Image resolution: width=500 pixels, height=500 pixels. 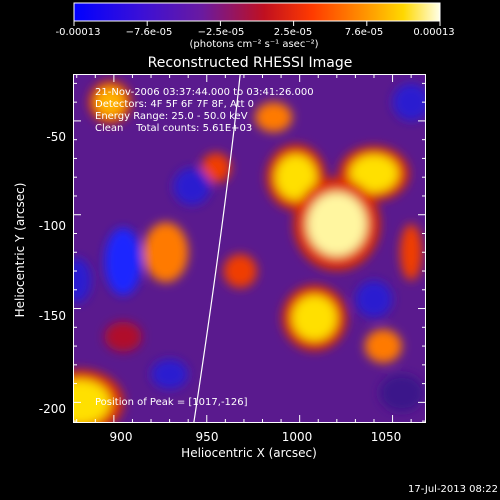 What do you see at coordinates (207, 437) in the screenshot?
I see `x-tick-label: 950` at bounding box center [207, 437].